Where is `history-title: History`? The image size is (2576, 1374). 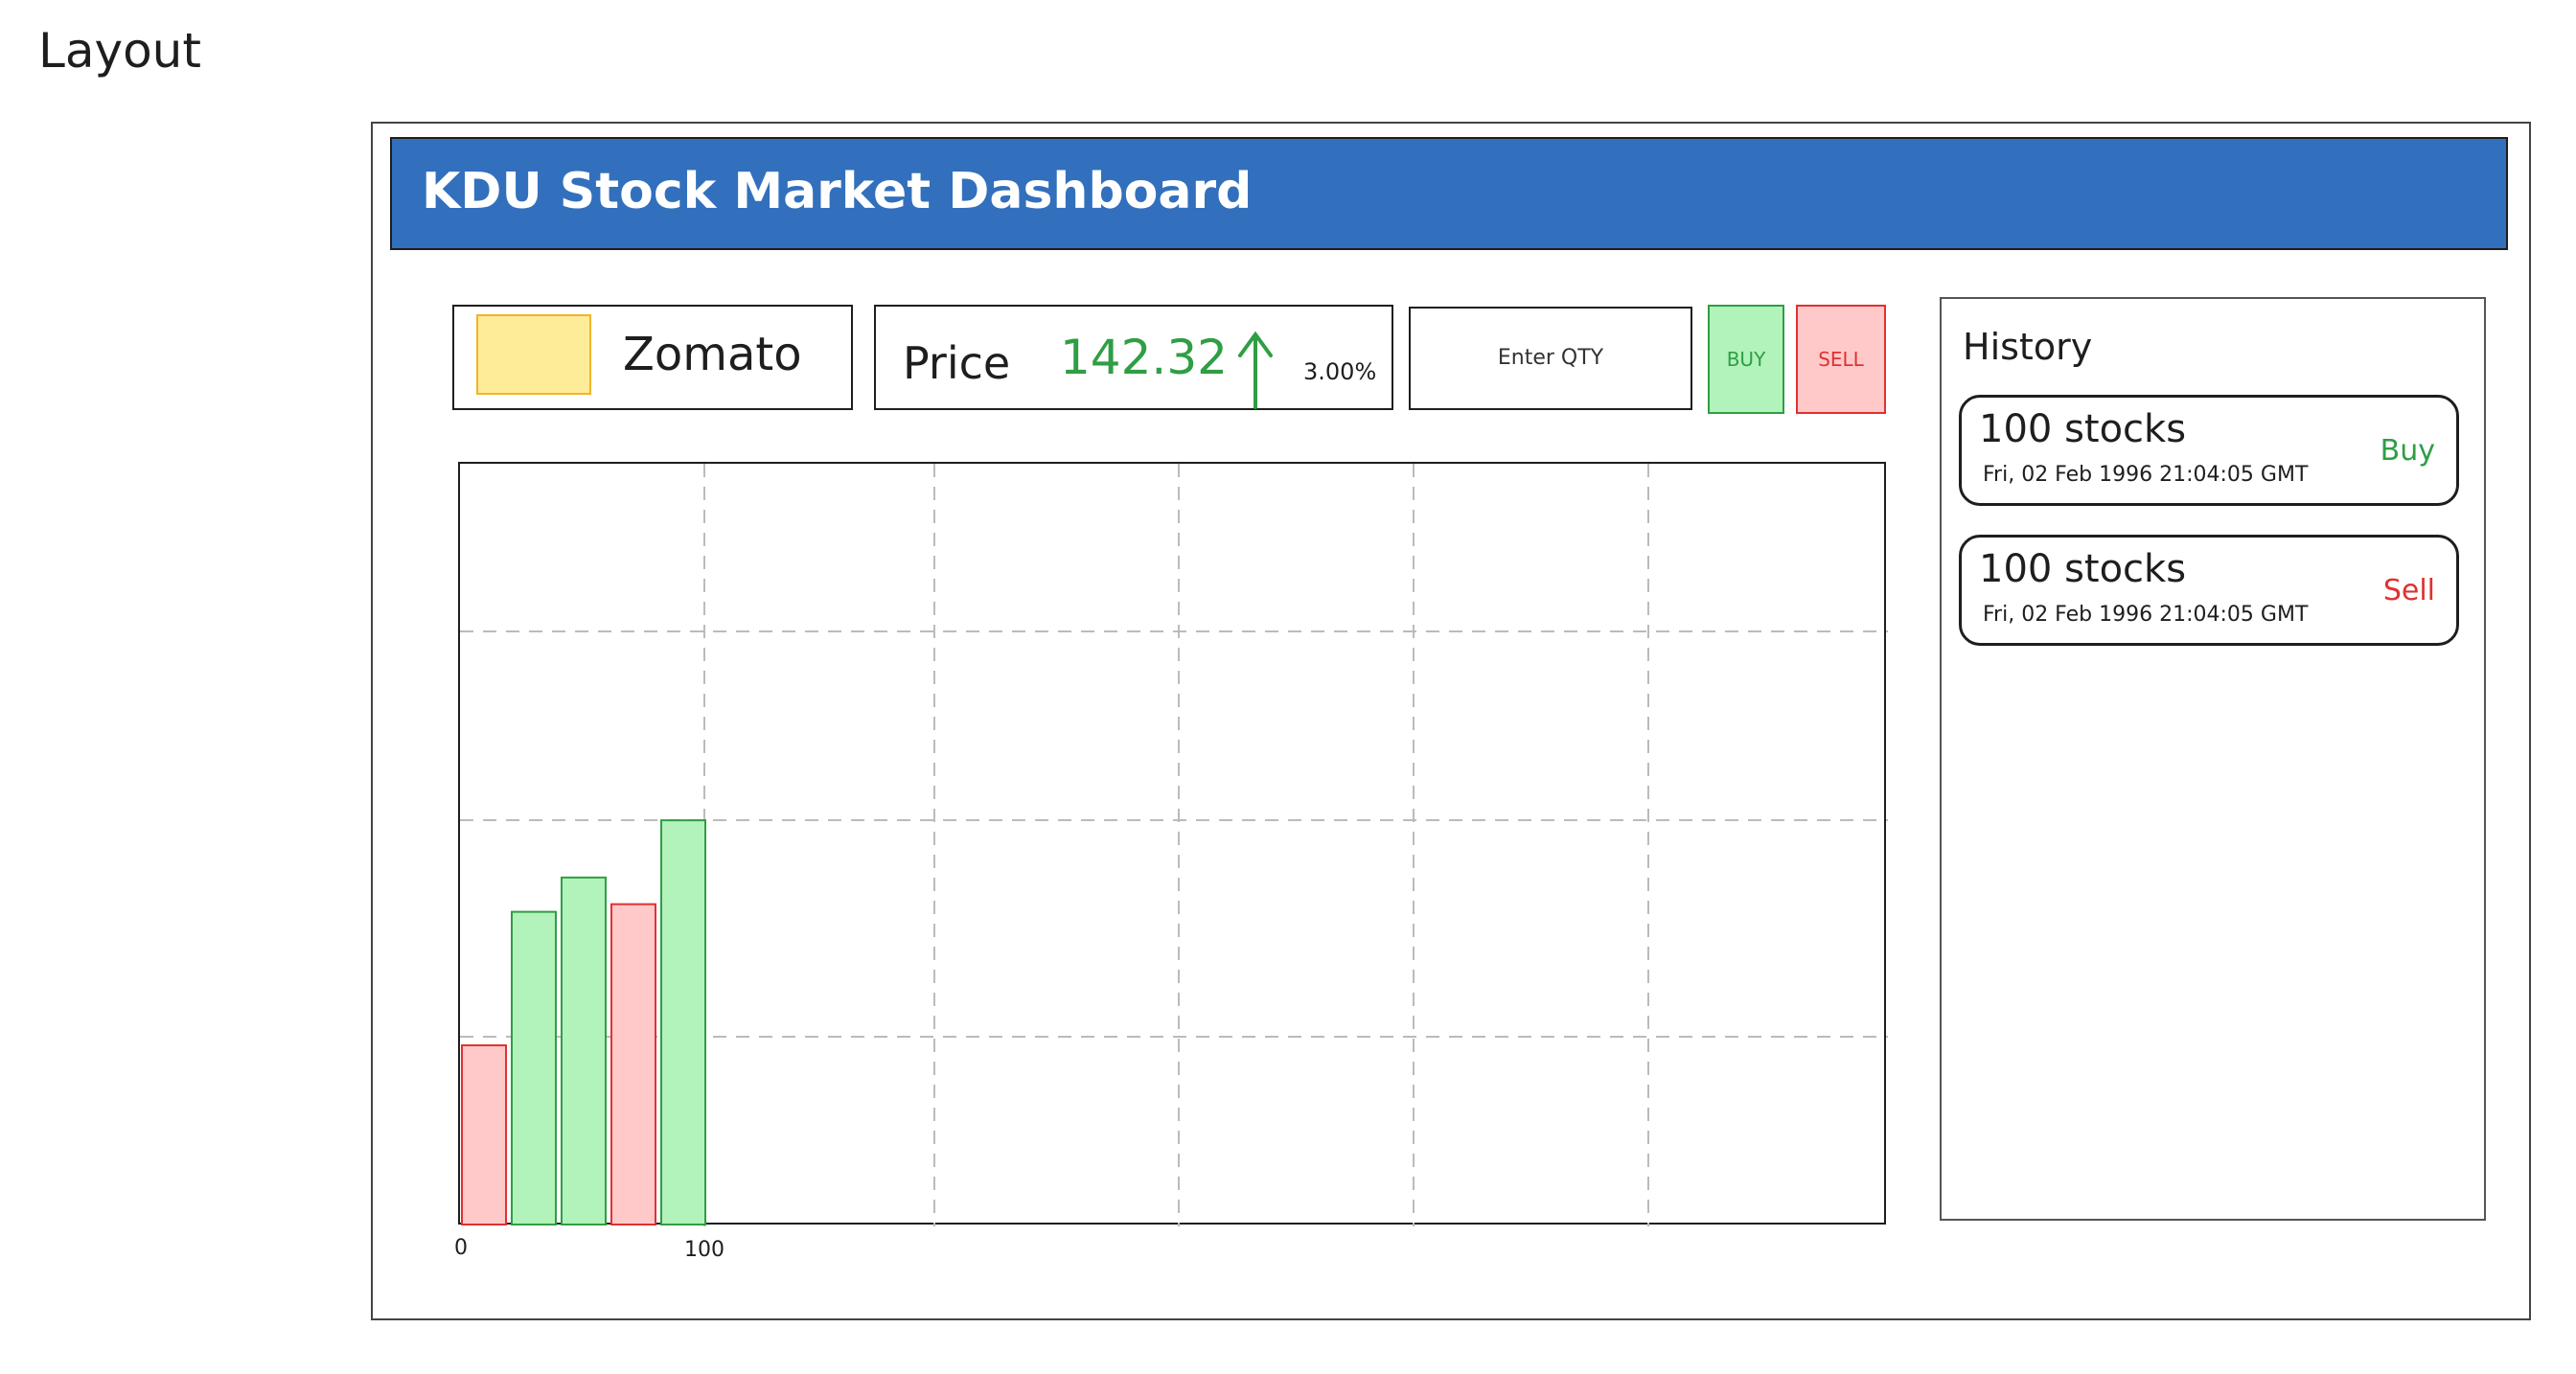
history-title: History is located at coordinates (2028, 347).